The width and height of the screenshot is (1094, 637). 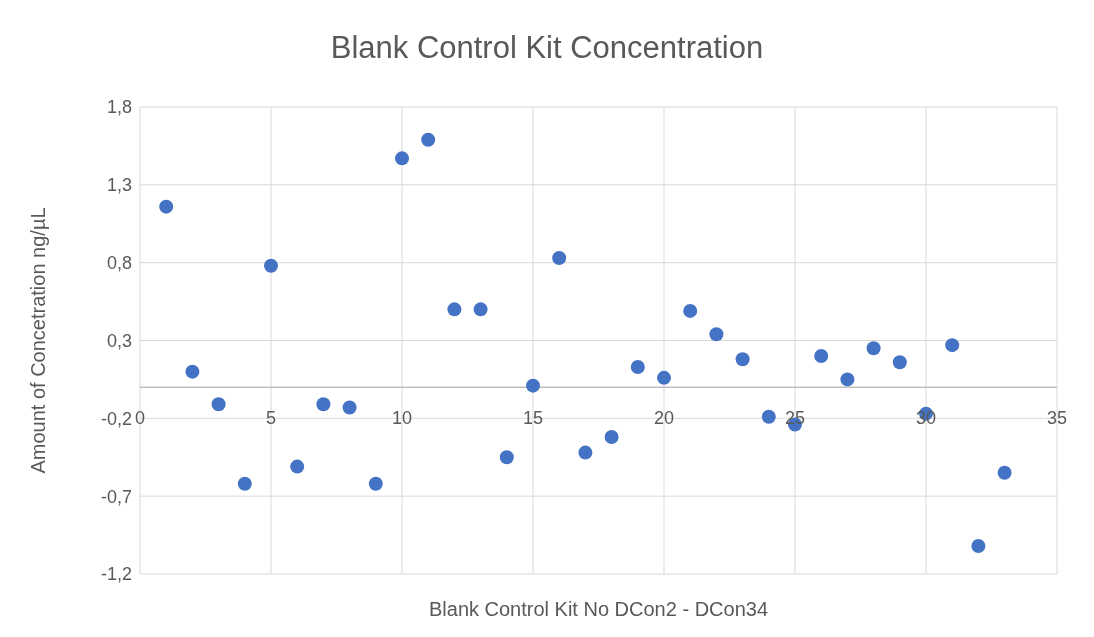 I want to click on y-tick-label: -1,2, so click(x=116, y=574).